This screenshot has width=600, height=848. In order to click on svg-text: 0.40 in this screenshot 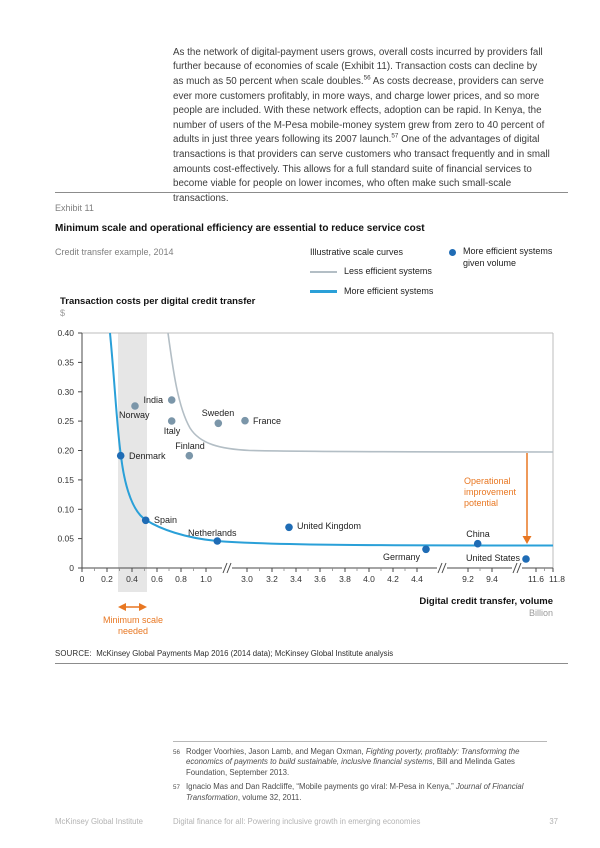, I will do `click(65, 333)`.